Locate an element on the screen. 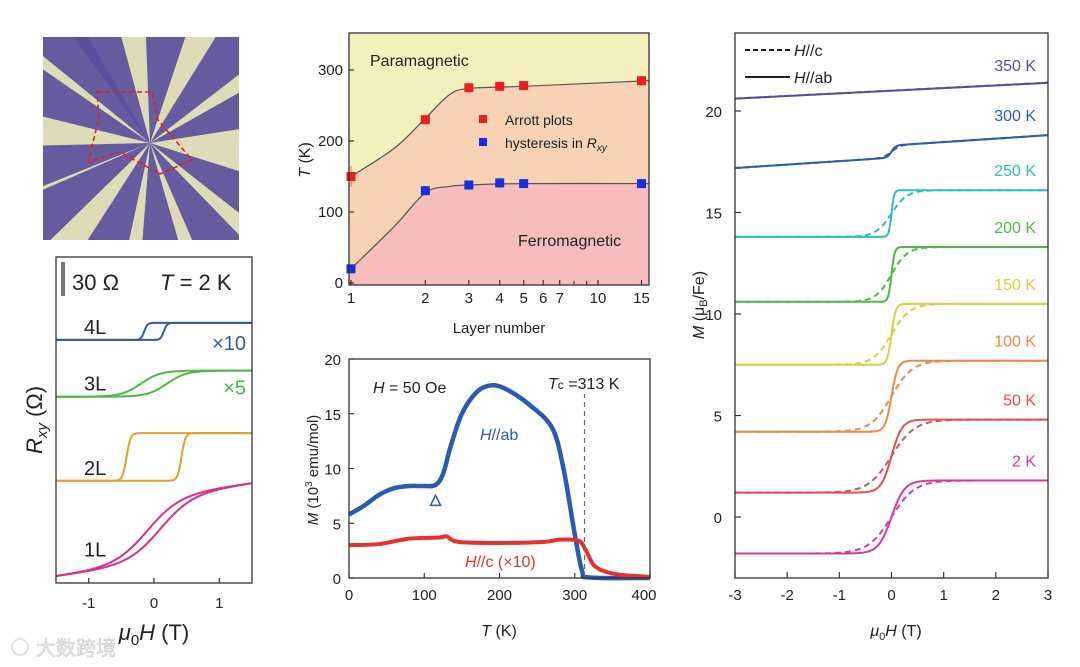 The height and width of the screenshot is (667, 1080). temperature-label-300K: 300 K is located at coordinates (1015, 116).